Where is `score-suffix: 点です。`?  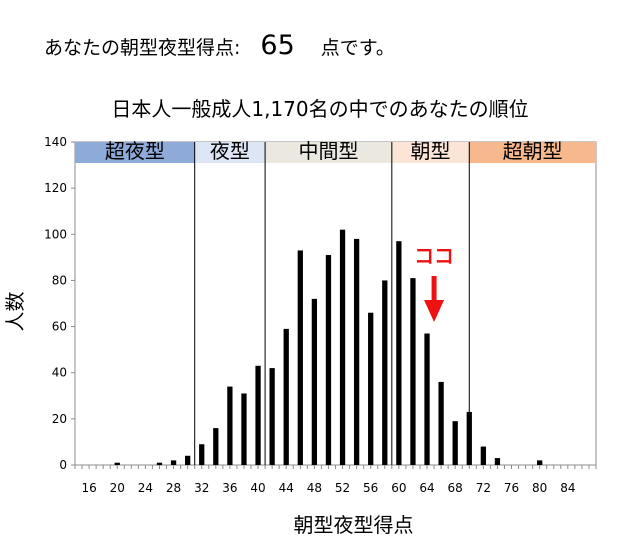 score-suffix: 点です。 is located at coordinates (357, 48).